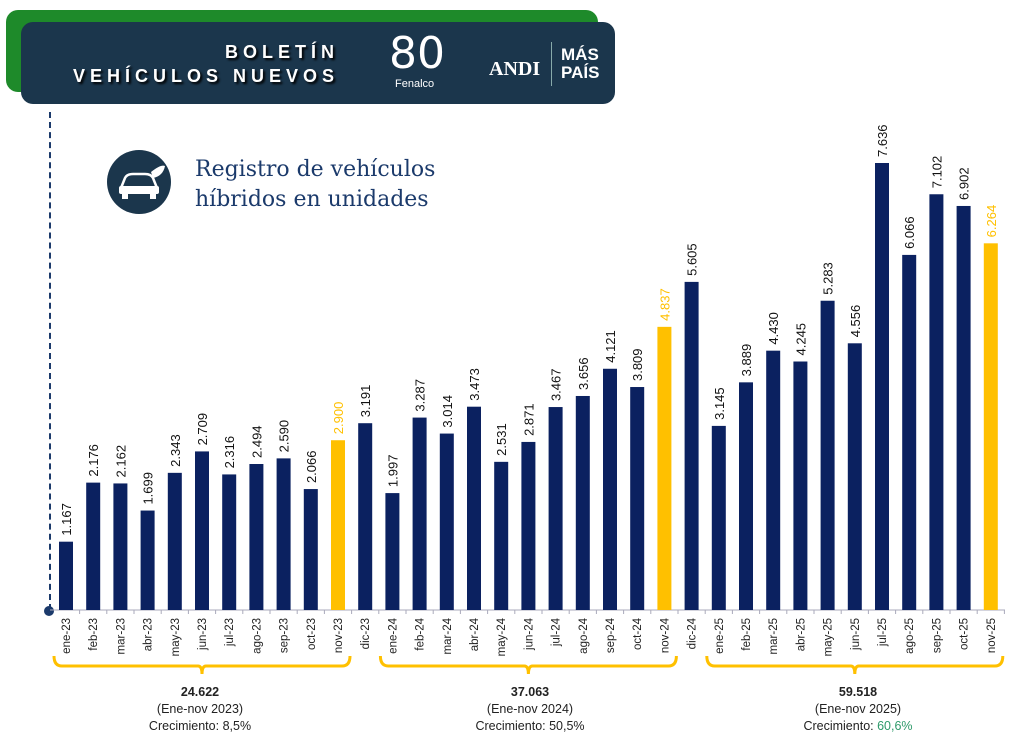 The image size is (1024, 739). What do you see at coordinates (312, 634) in the screenshot?
I see `x-tick-label-oct-23: oct-23` at bounding box center [312, 634].